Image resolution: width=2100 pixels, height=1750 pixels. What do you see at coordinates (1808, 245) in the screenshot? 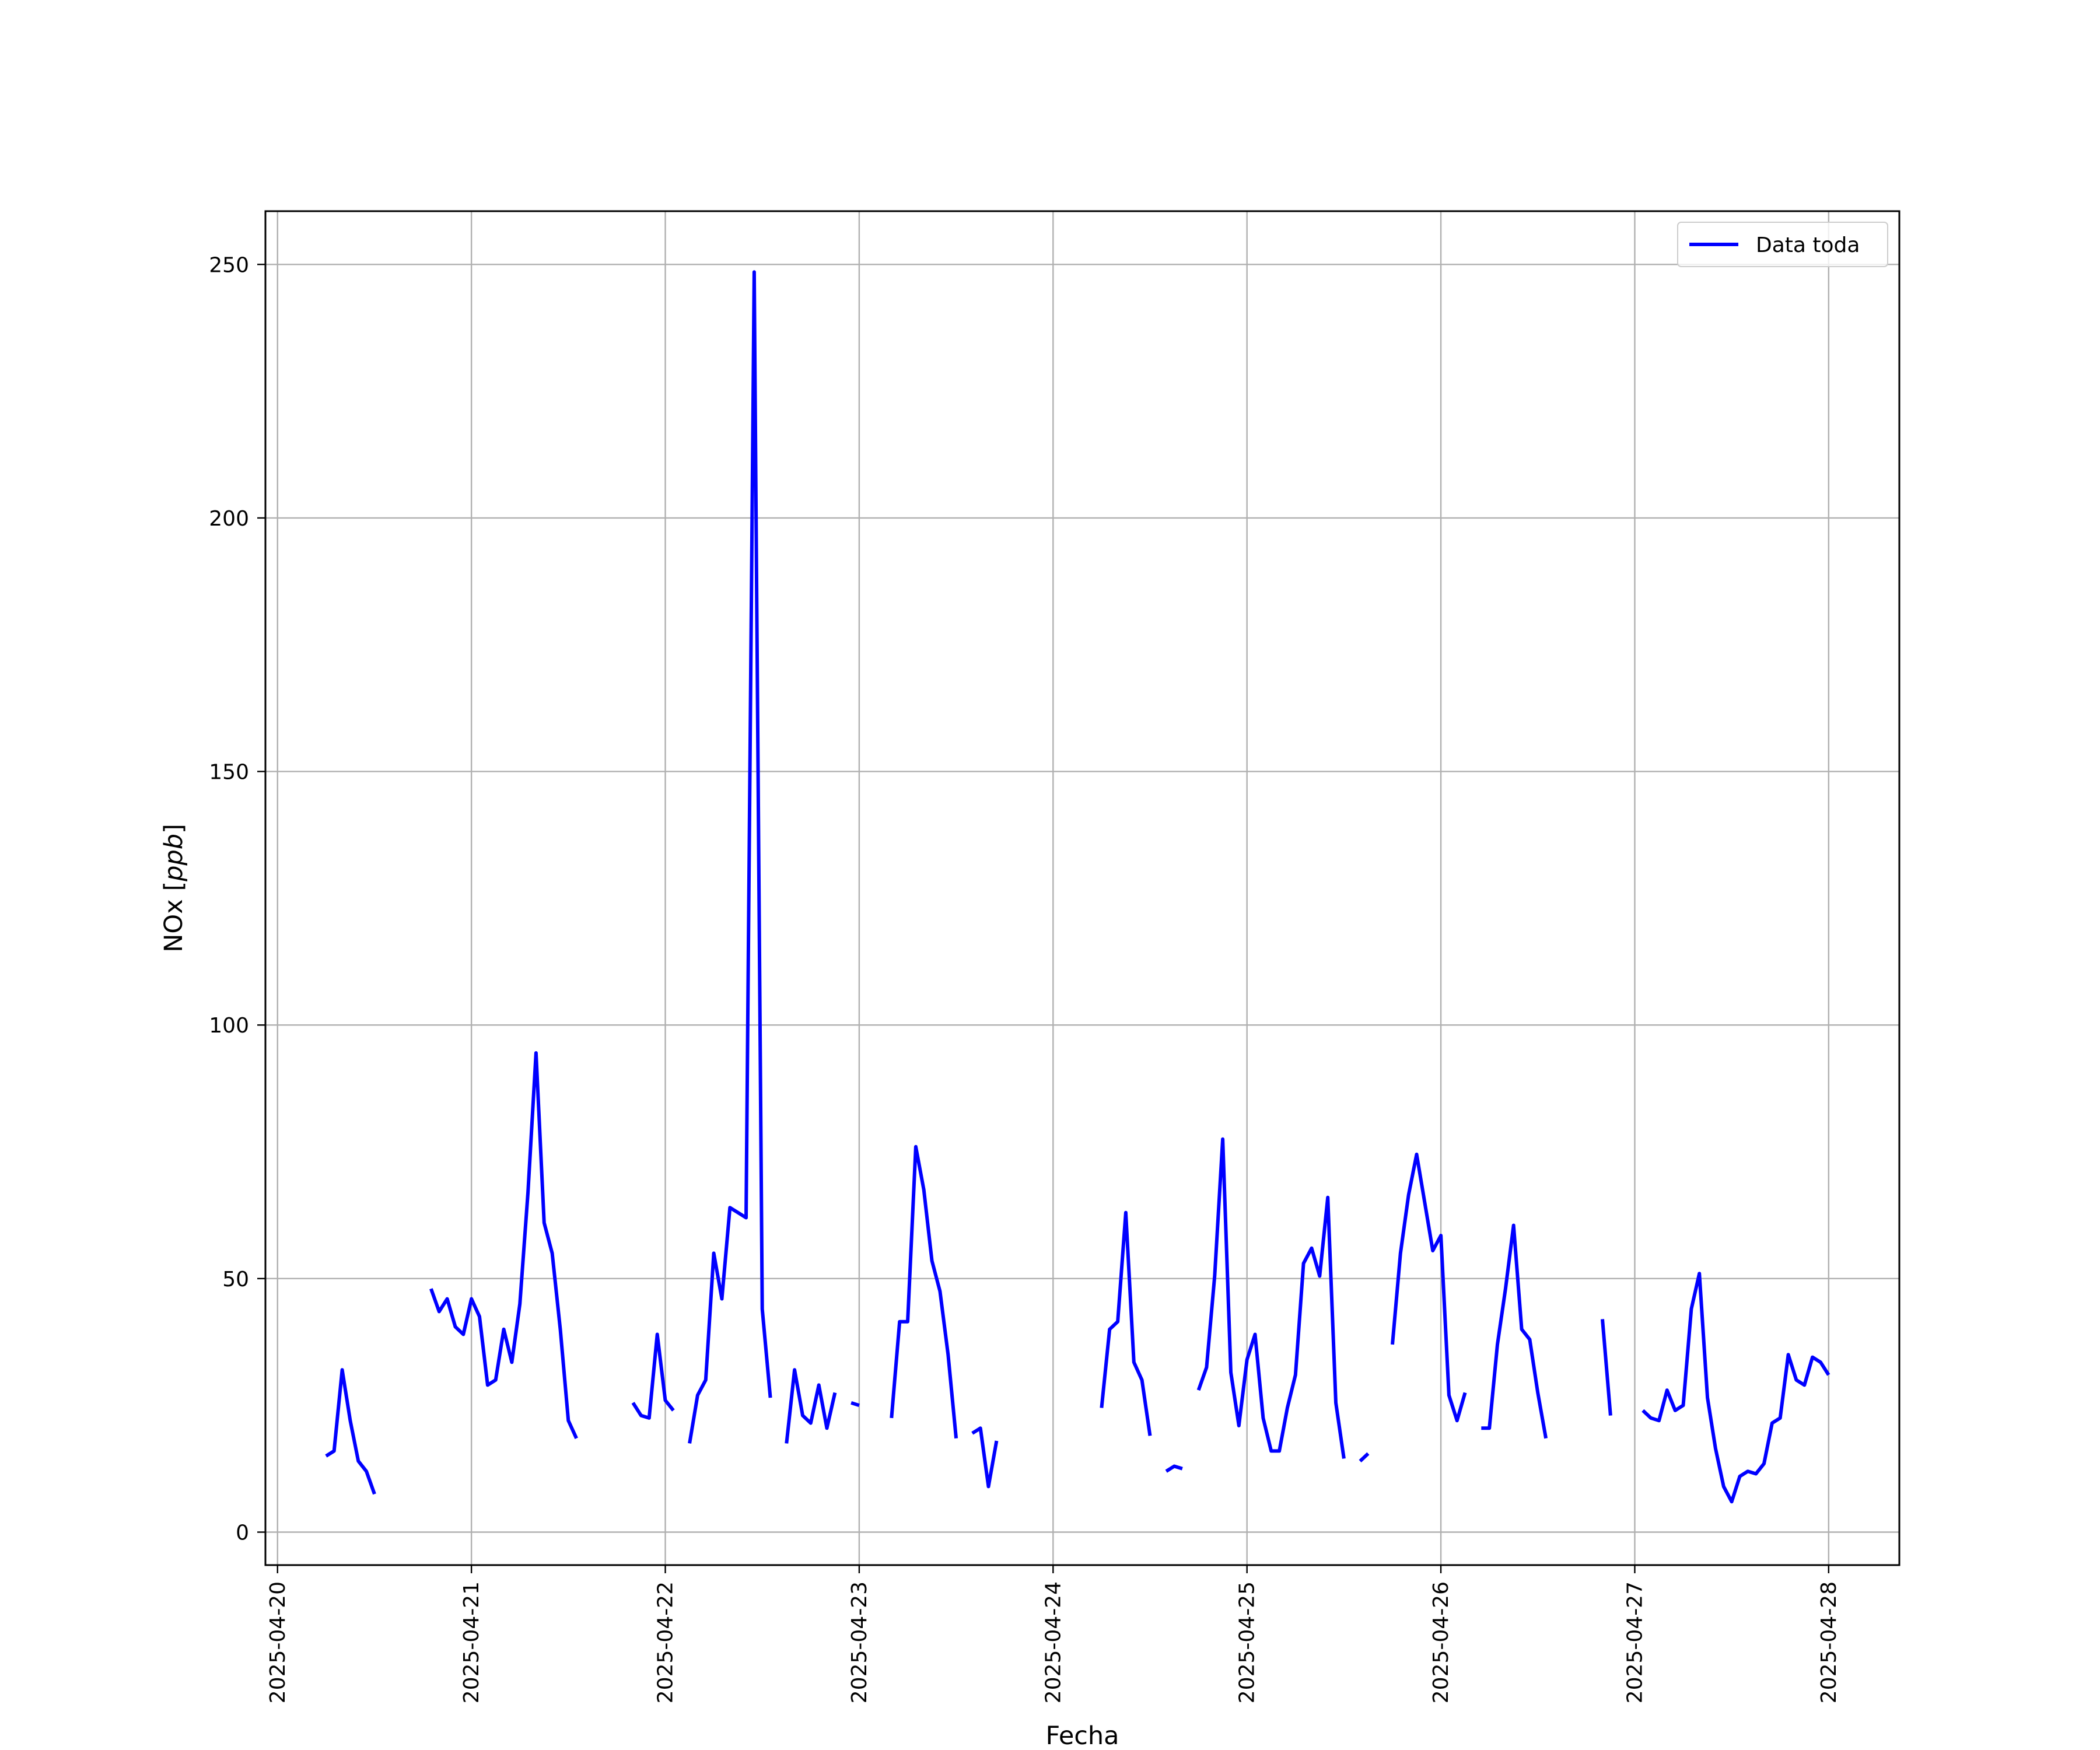
I see `legend-label-data-toda: Data toda` at bounding box center [1808, 245].